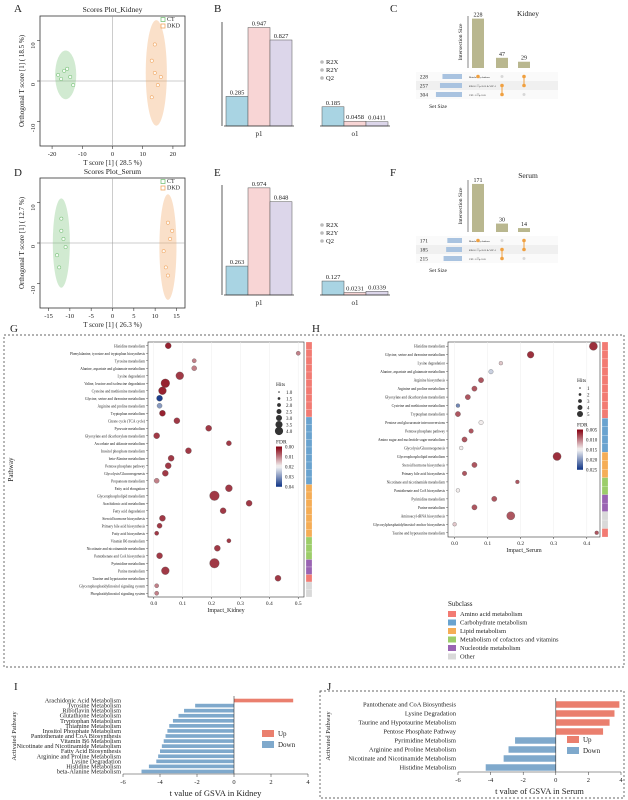  Describe the element at coordinates (483, 86) in the screenshot. I see `set-name: KEGG & p<0.05 & VIP>1` at that location.